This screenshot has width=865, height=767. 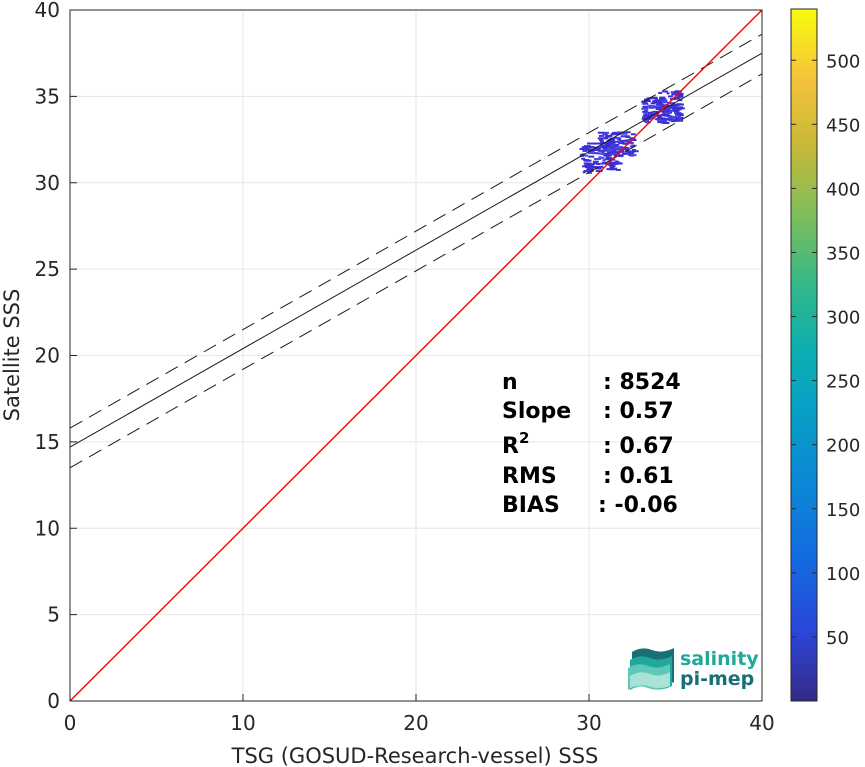 I want to click on x-axis-ticks: 0 10 20 30 40, so click(x=419, y=714).